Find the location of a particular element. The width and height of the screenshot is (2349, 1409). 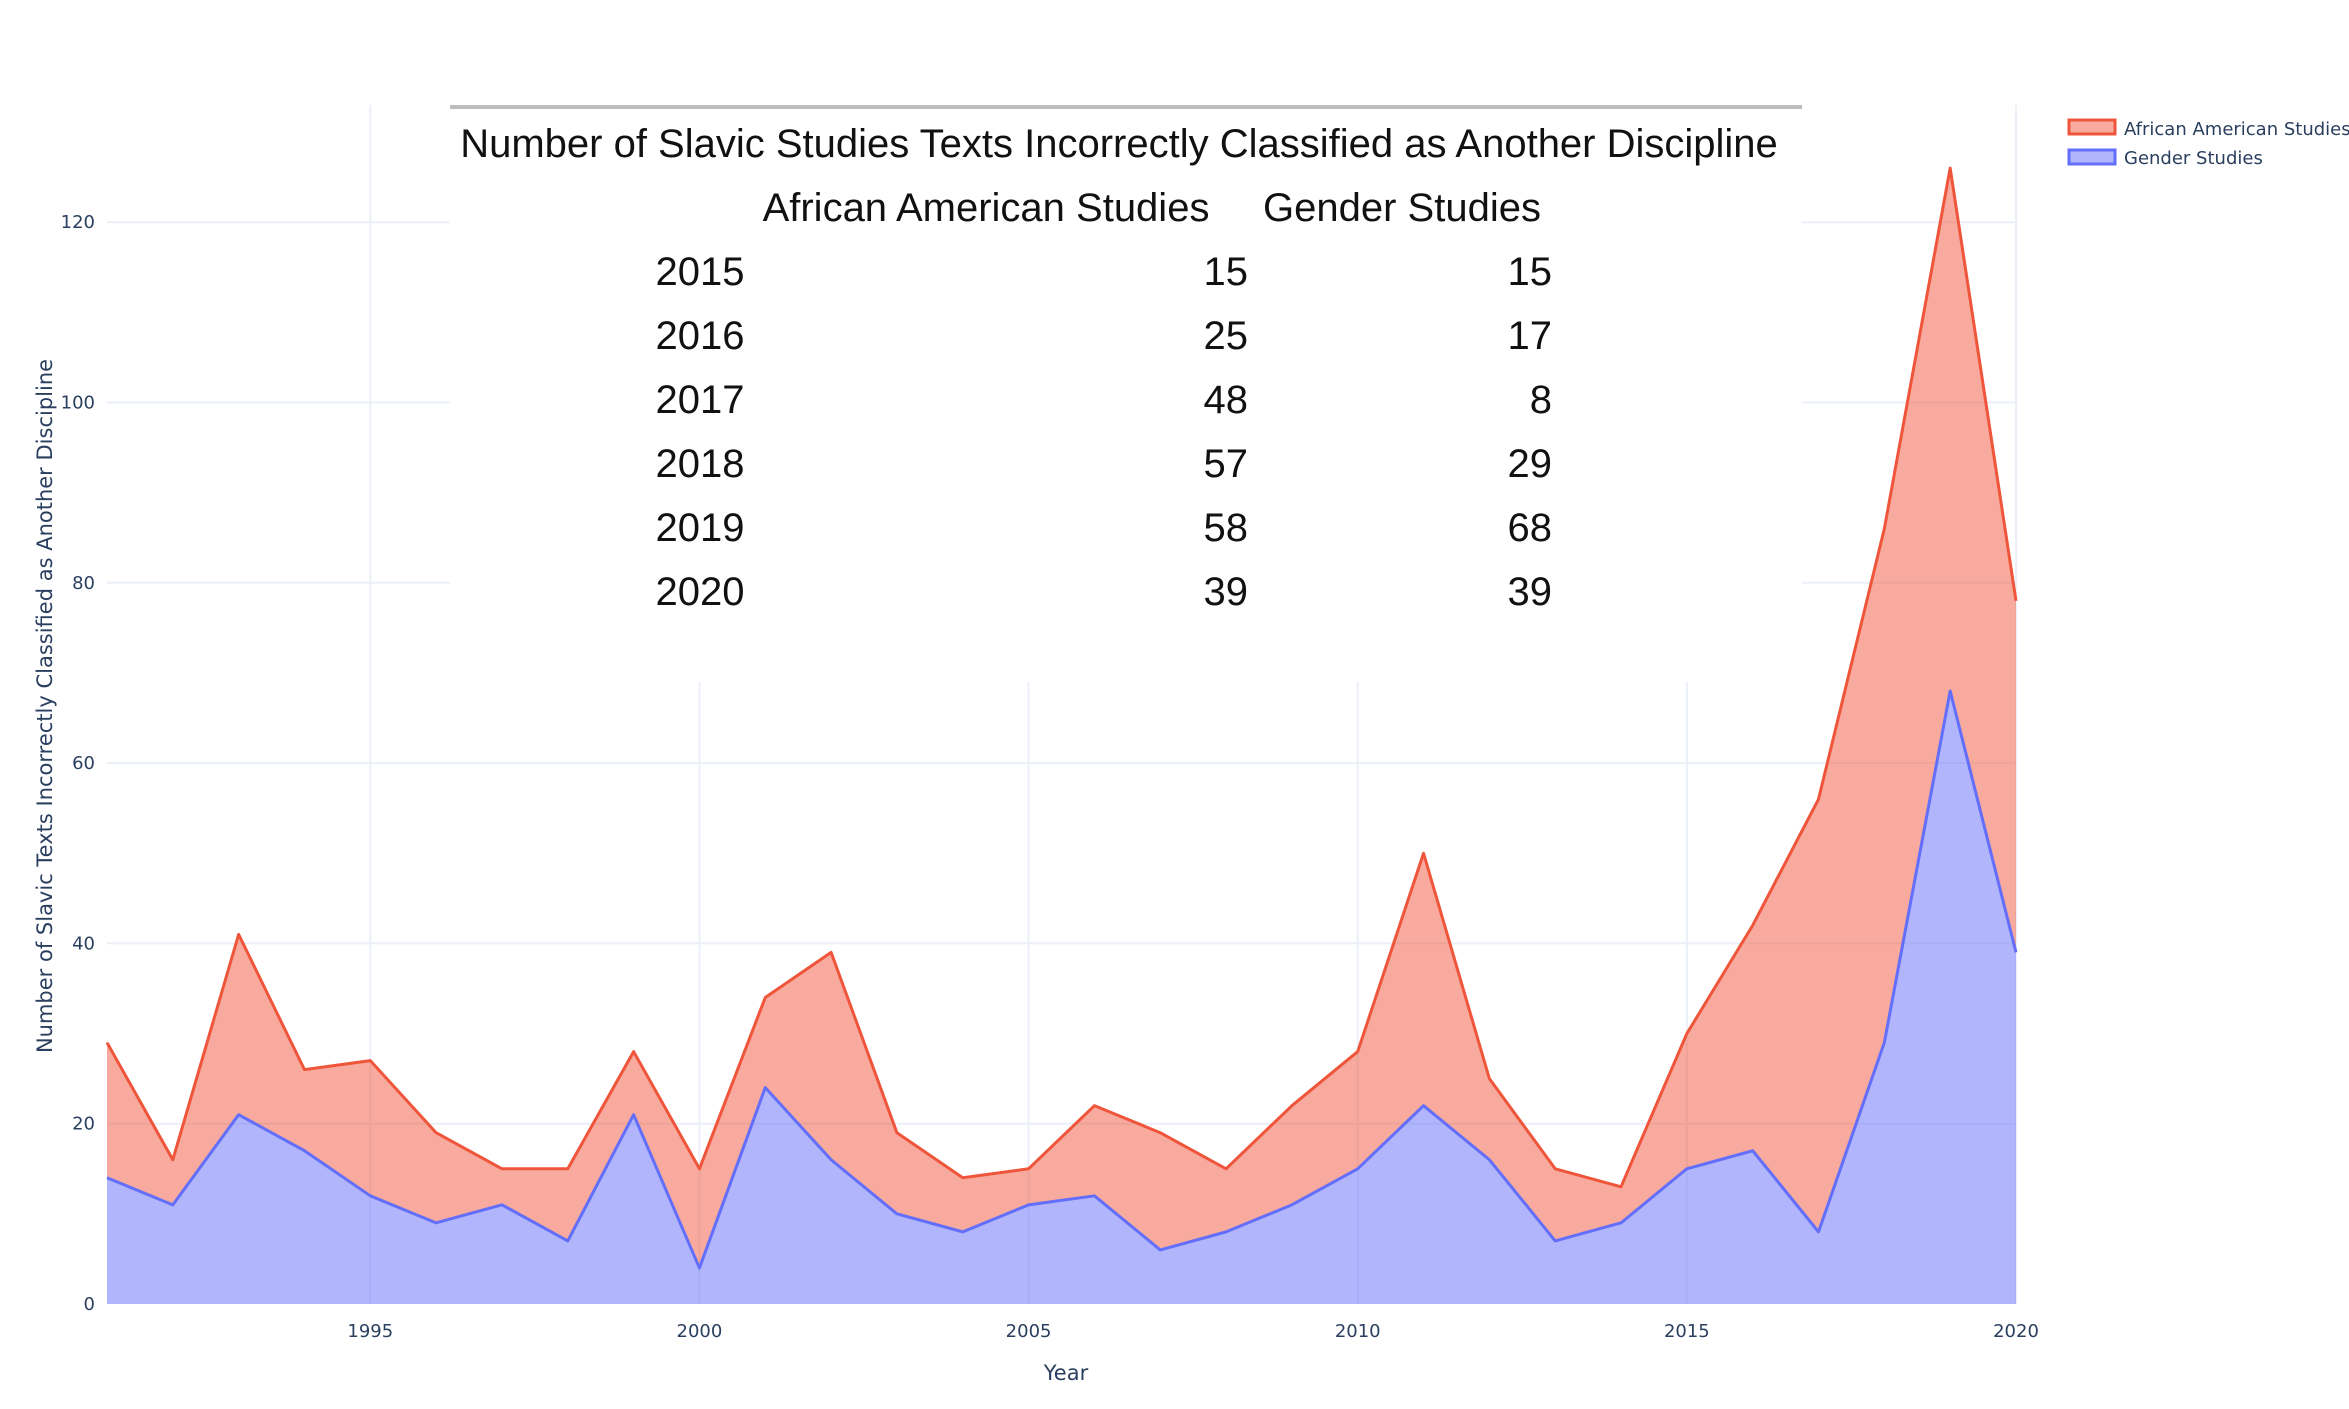

table-row: 2017 48 8 is located at coordinates (1104, 400).